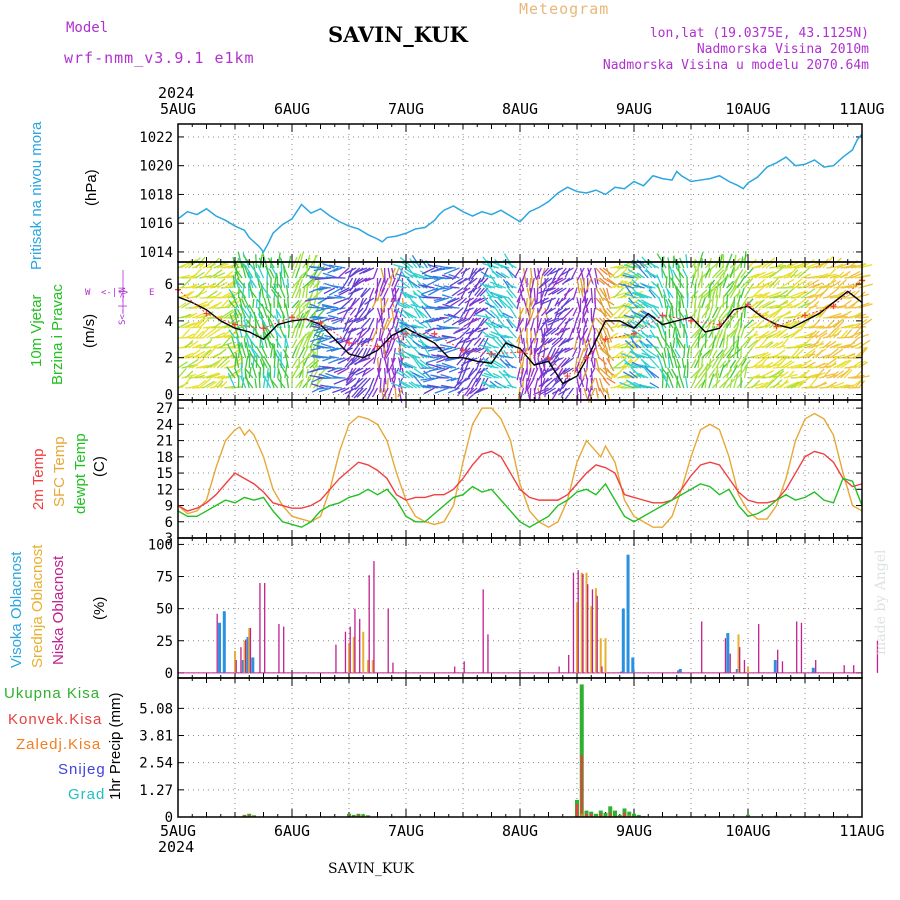 The height and width of the screenshot is (900, 900). I want to click on altitude-label: Nadmorska Visina 2010m, so click(782, 49).